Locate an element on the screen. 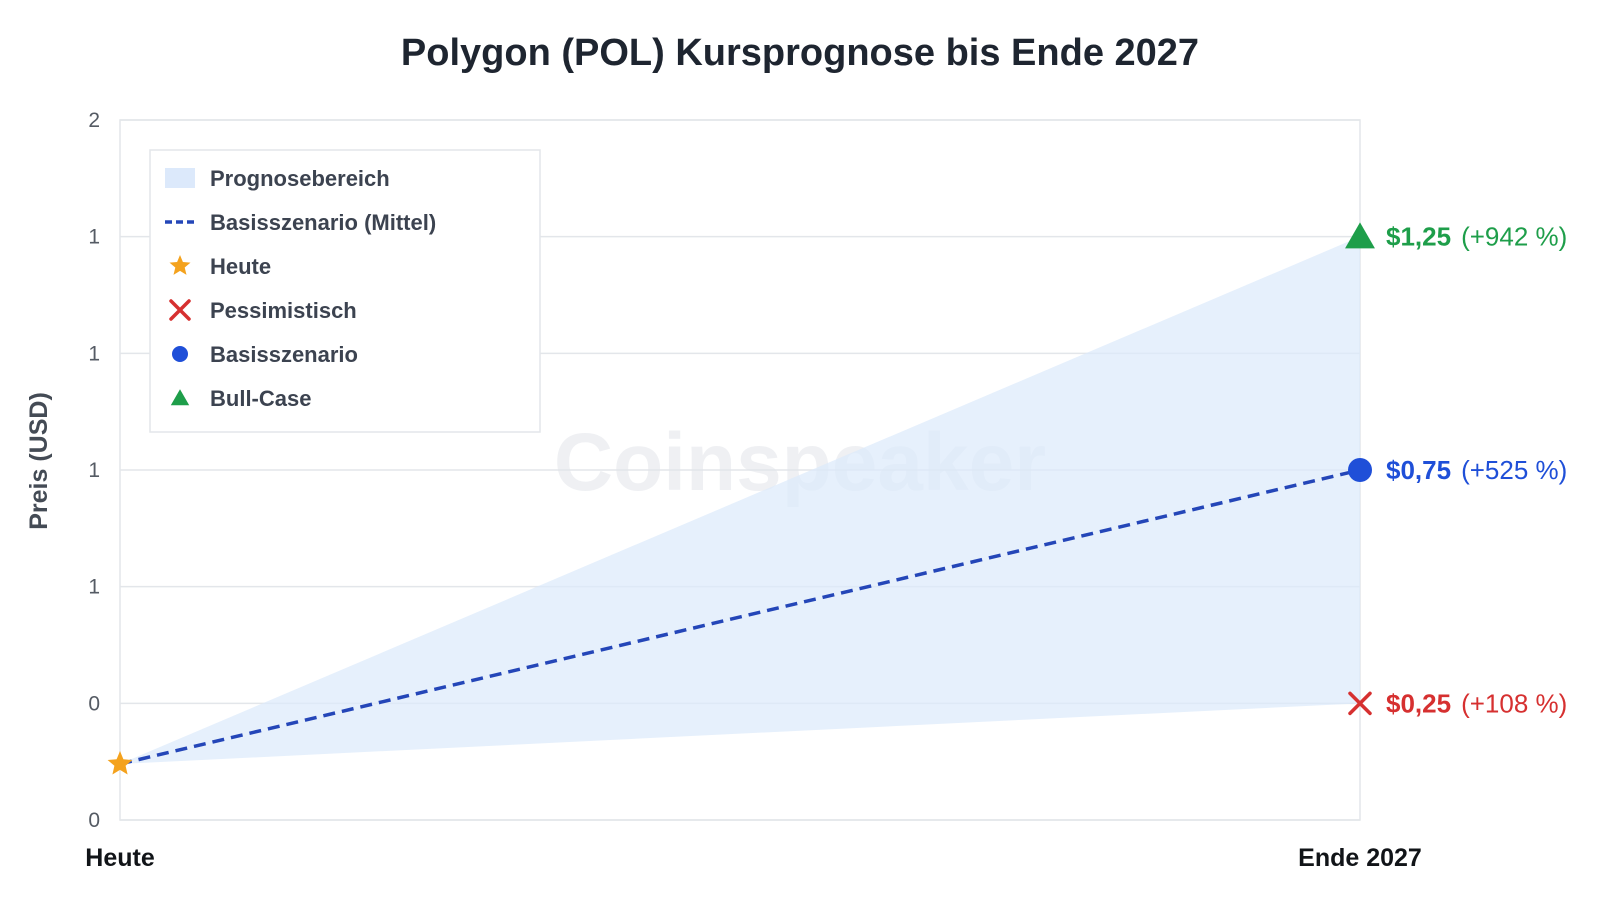  scenario-annotation: $1,25 (+942 %) is located at coordinates (1476, 237).